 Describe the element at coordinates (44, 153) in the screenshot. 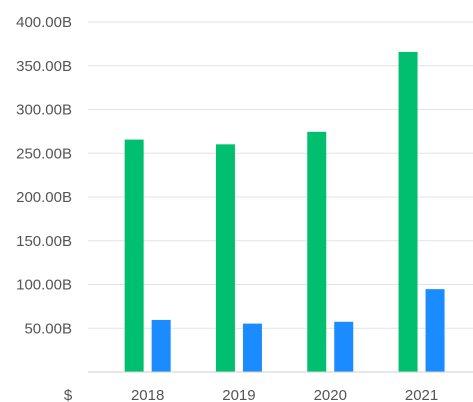

I see `y-tick-label: 250.00B` at that location.